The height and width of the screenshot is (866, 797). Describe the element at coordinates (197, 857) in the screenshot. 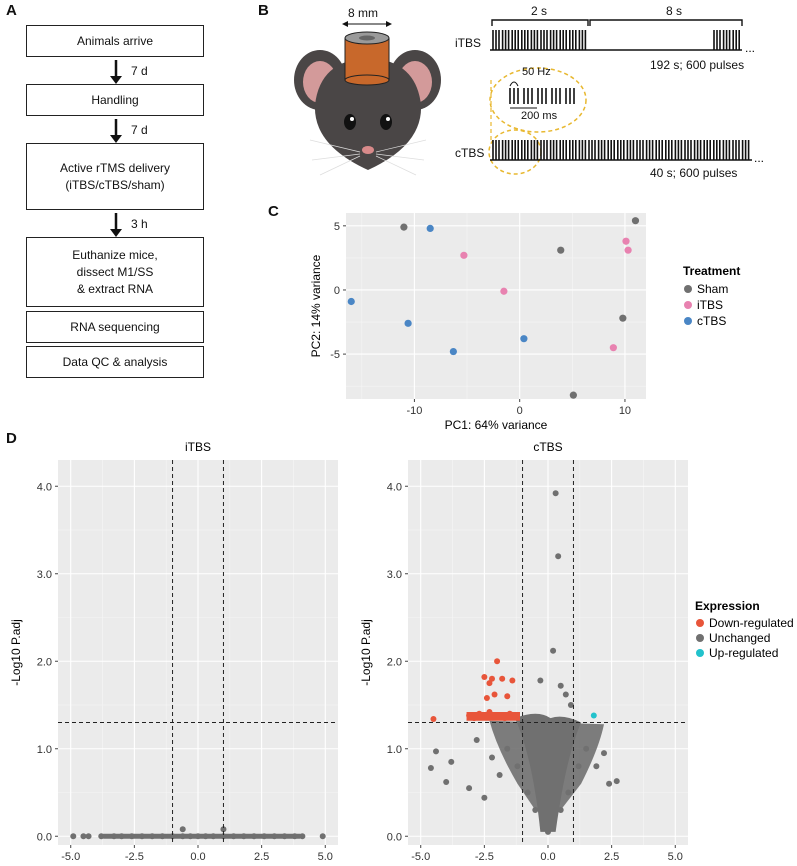

I see `itbs-xtick-label: 0.0` at that location.